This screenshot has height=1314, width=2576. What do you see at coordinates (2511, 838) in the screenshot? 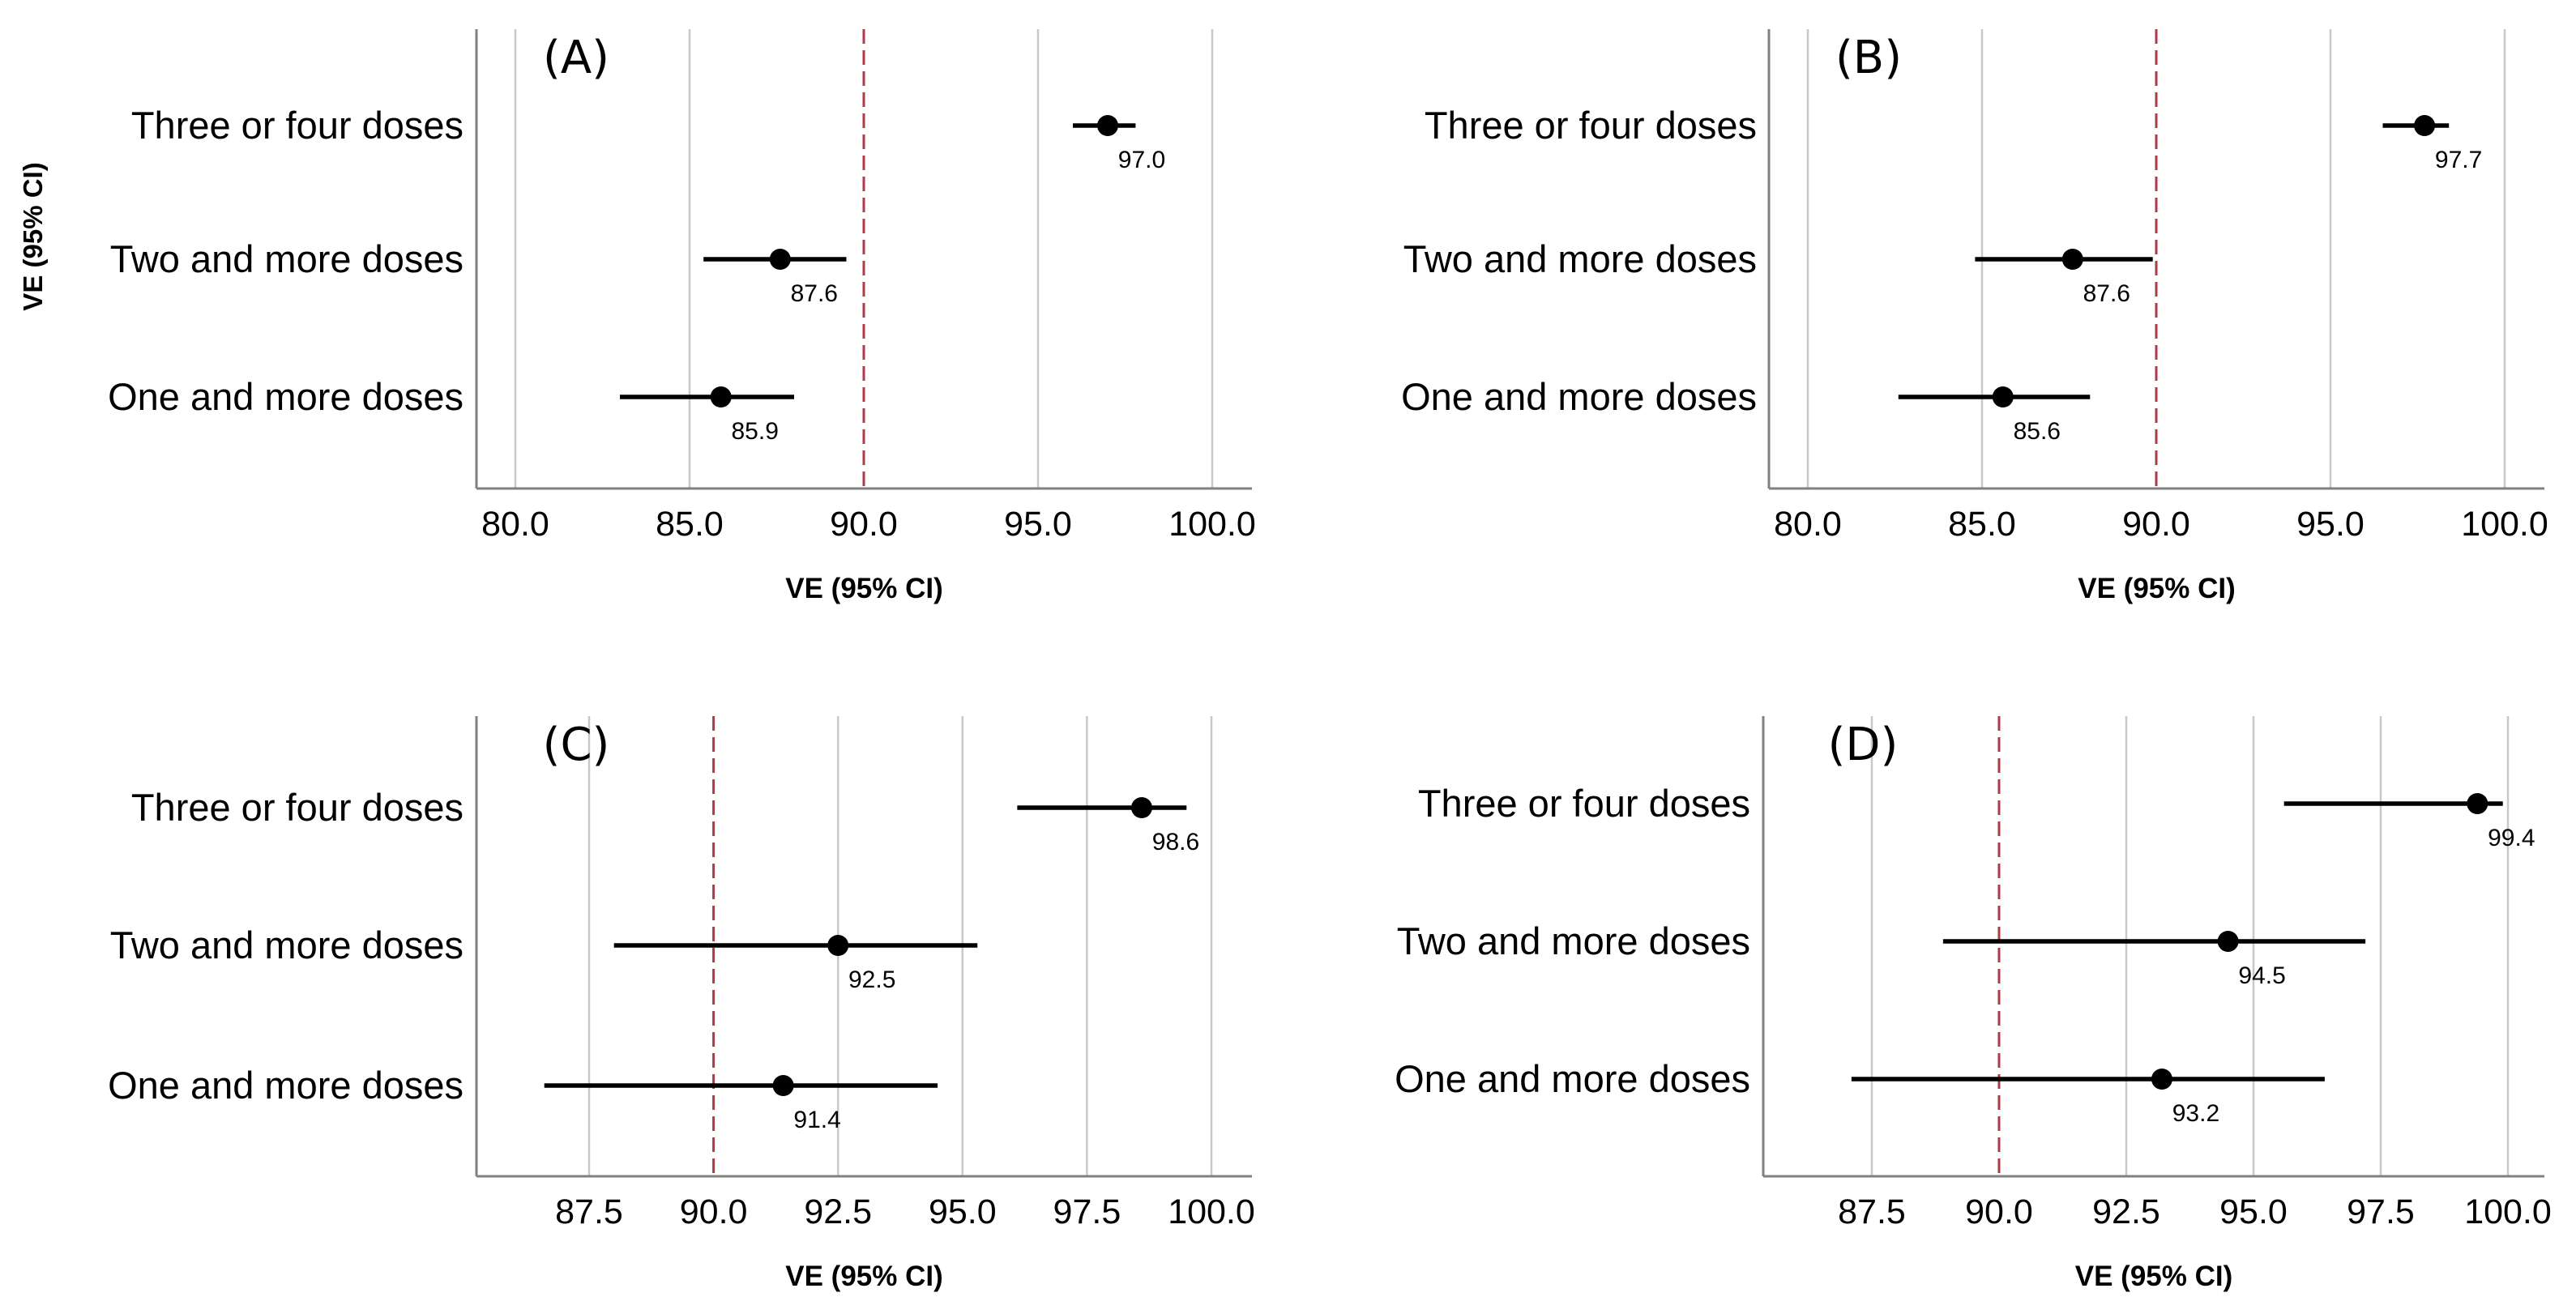
I see `data-label: 99.4` at bounding box center [2511, 838].